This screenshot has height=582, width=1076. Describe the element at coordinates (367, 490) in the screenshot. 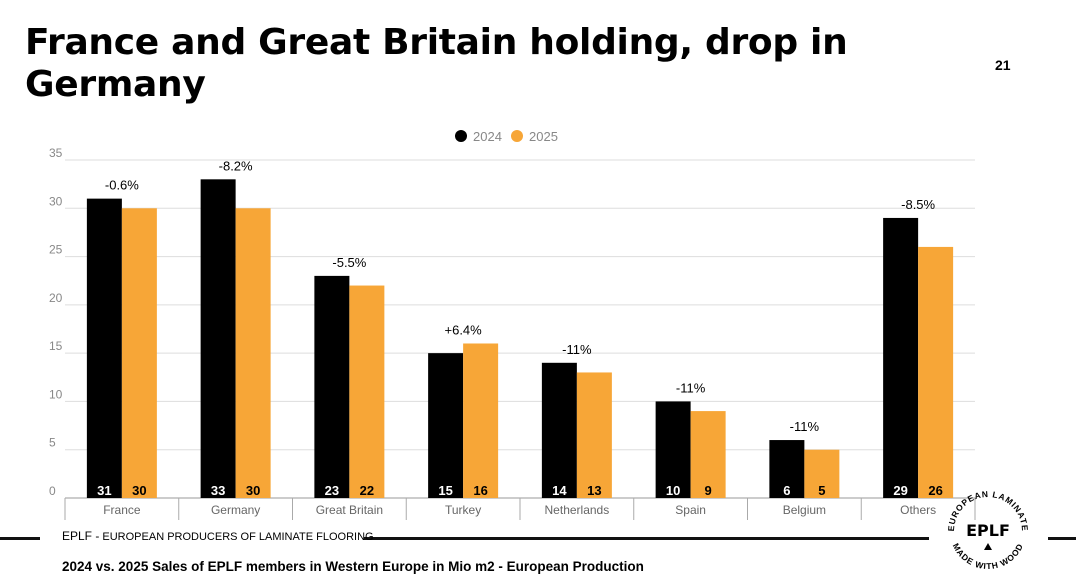

I see `bar-value-label: 22` at that location.